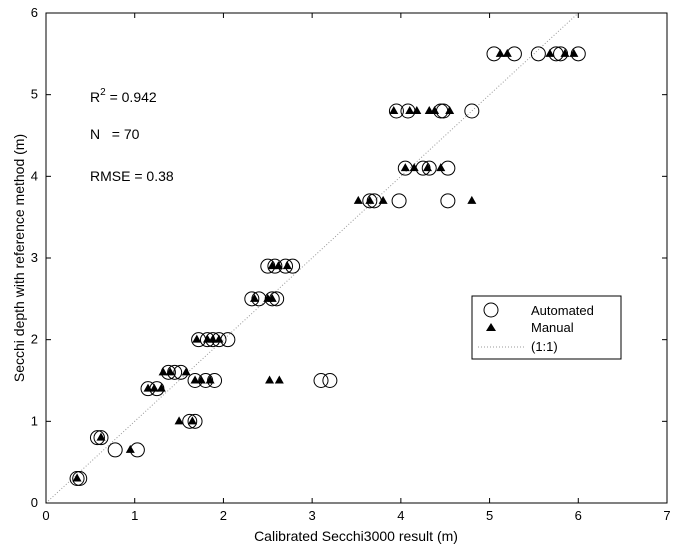 This screenshot has width=685, height=554. Describe the element at coordinates (356, 536) in the screenshot. I see `x-axis-label: Calibrated Secchi3000 result (m)` at that location.